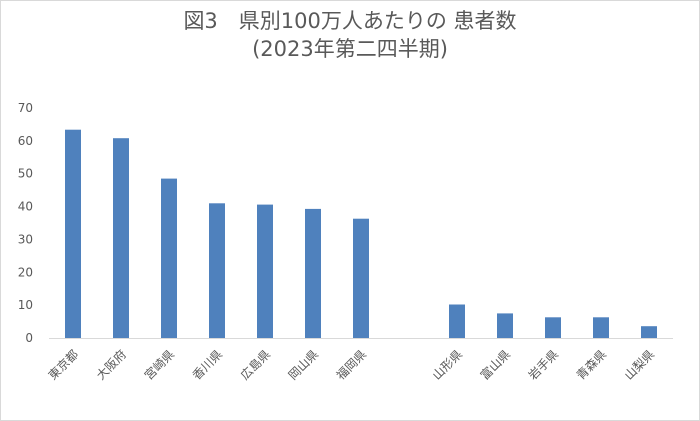  I want to click on x-tick-label: 山形県, so click(447, 364).